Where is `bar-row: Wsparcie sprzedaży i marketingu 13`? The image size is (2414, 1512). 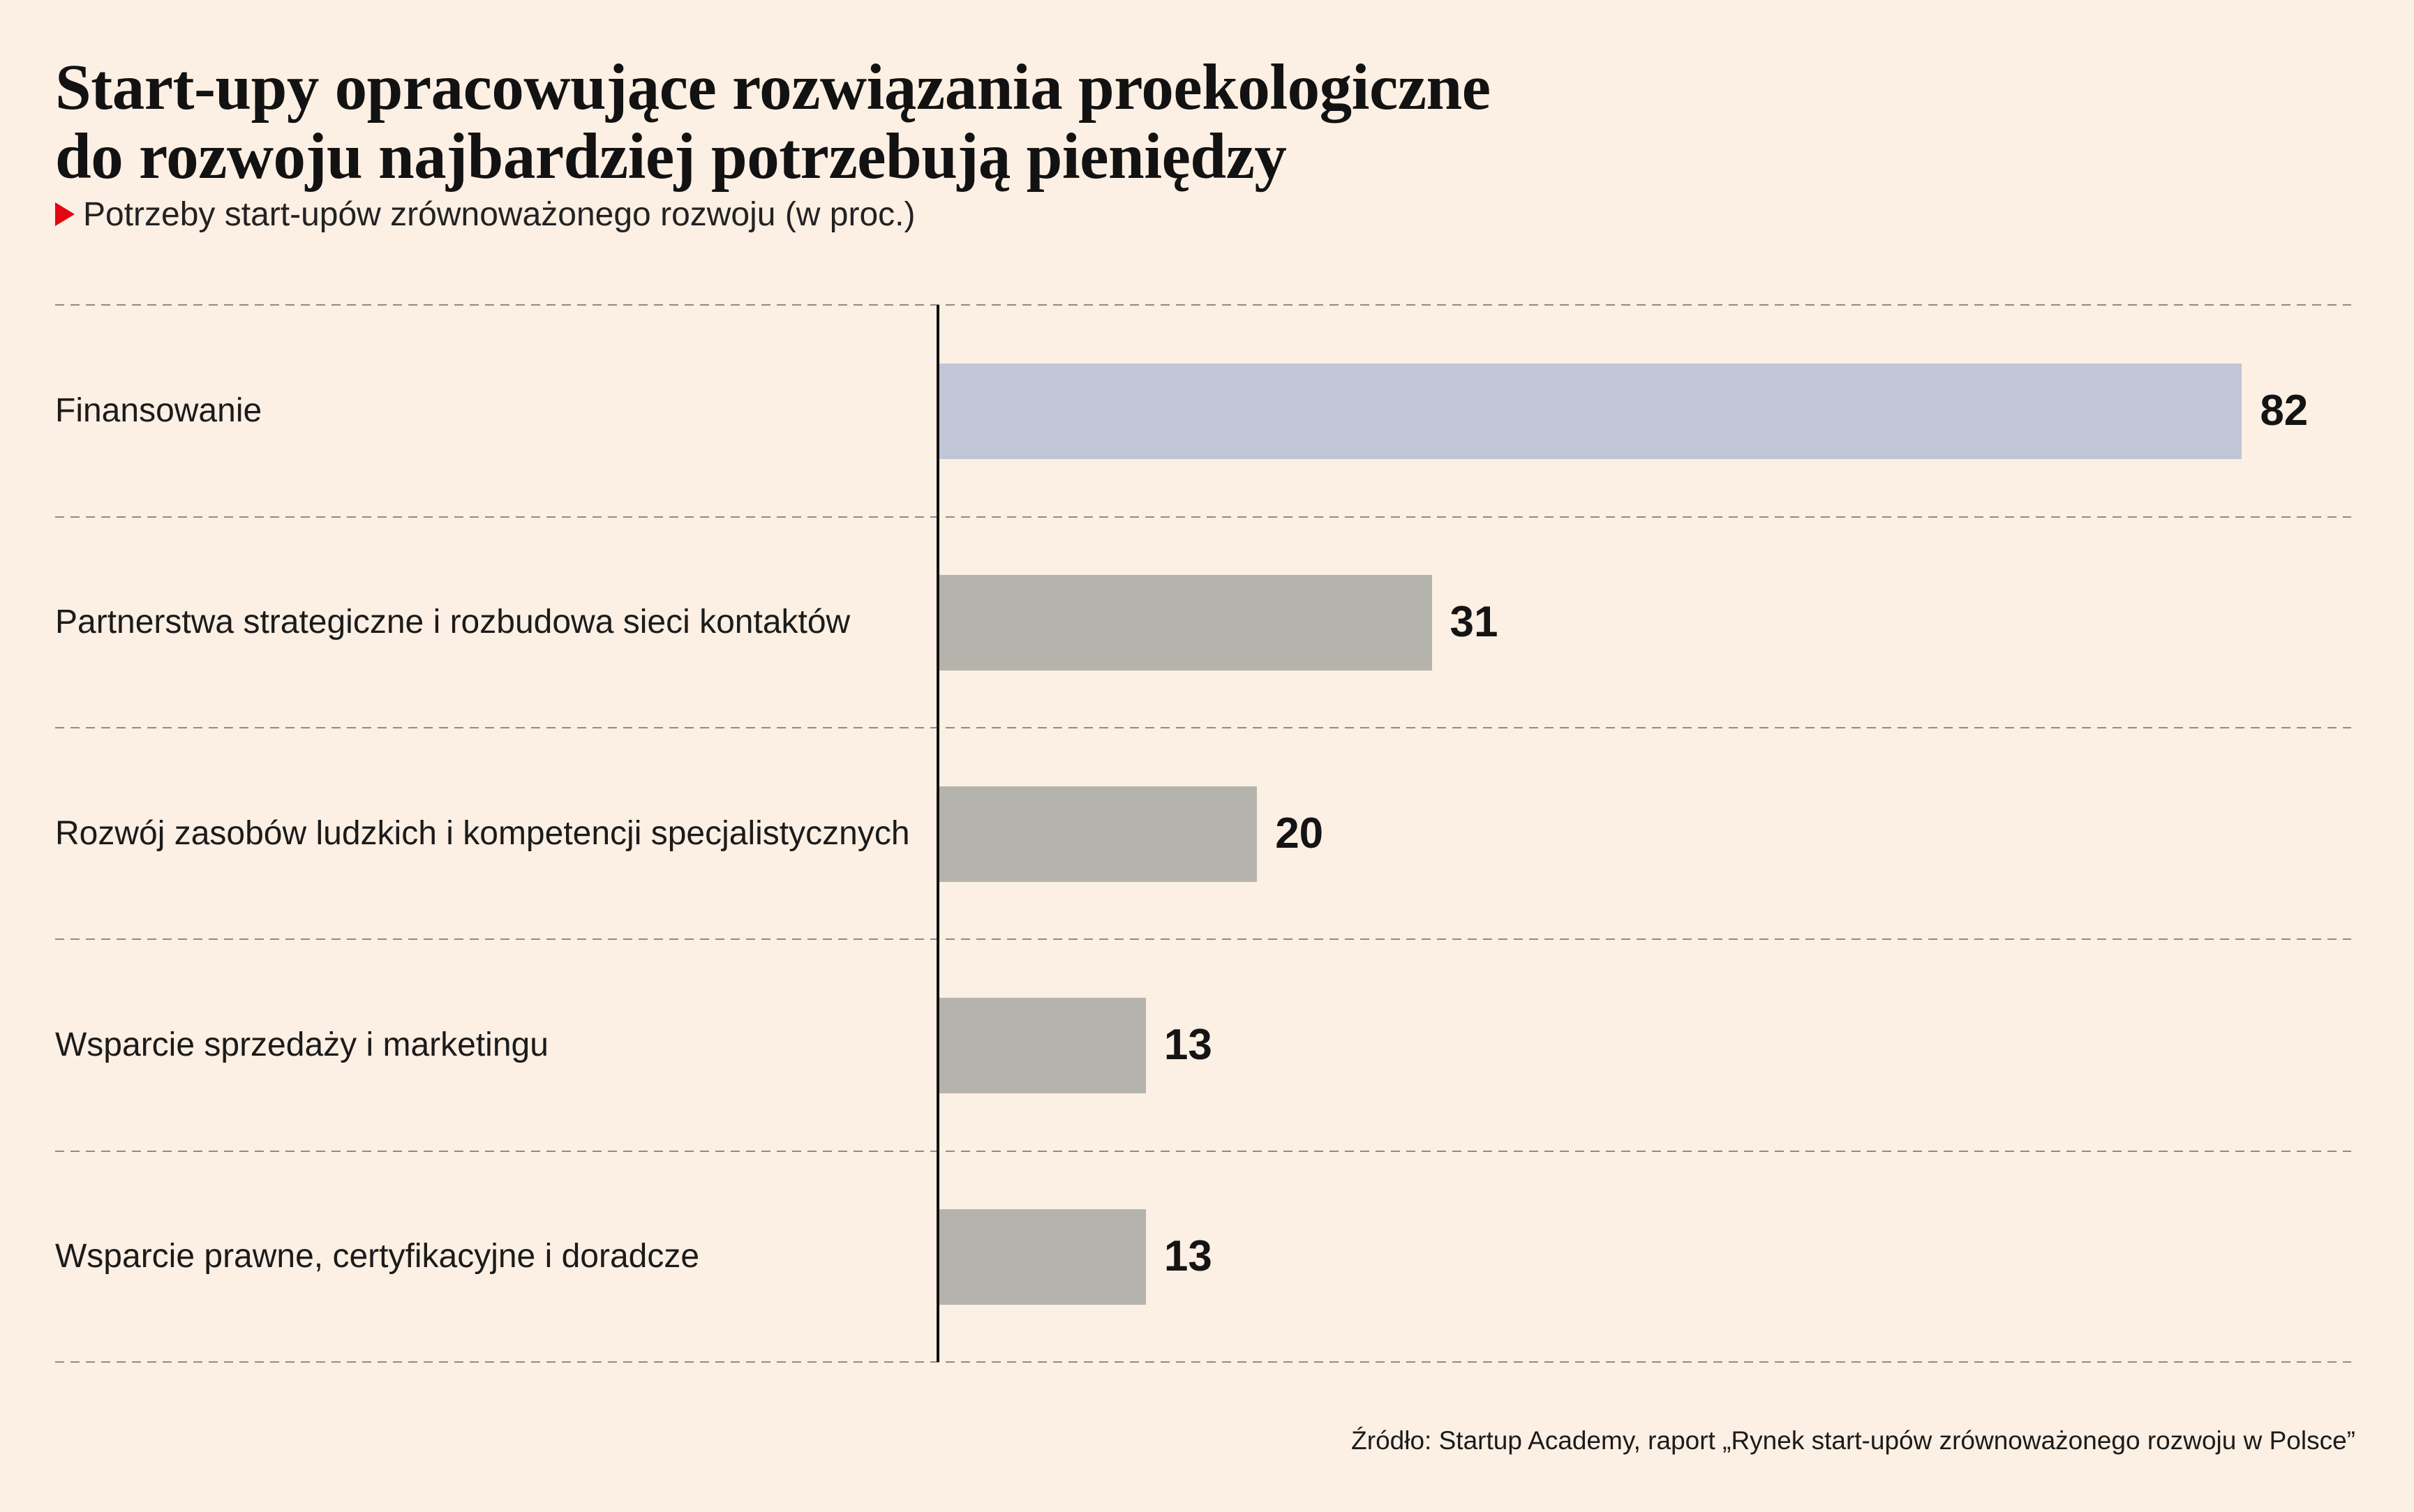
bar-row: Wsparcie sprzedaży i marketingu 13 is located at coordinates (1207, 1045).